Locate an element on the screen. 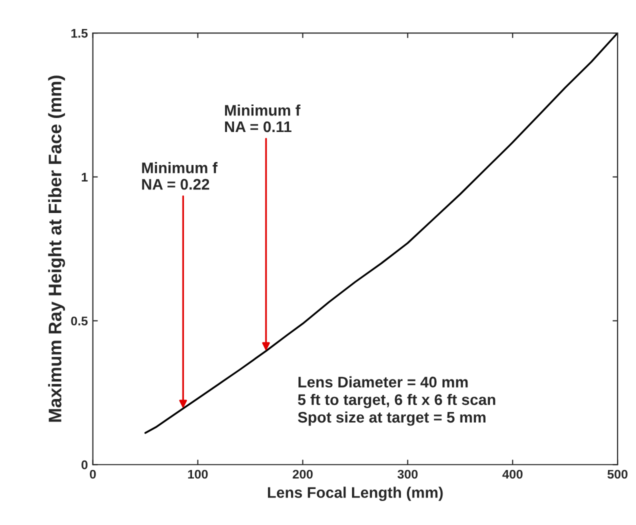 The height and width of the screenshot is (525, 636). x-tick-label: 0 is located at coordinates (93, 474).